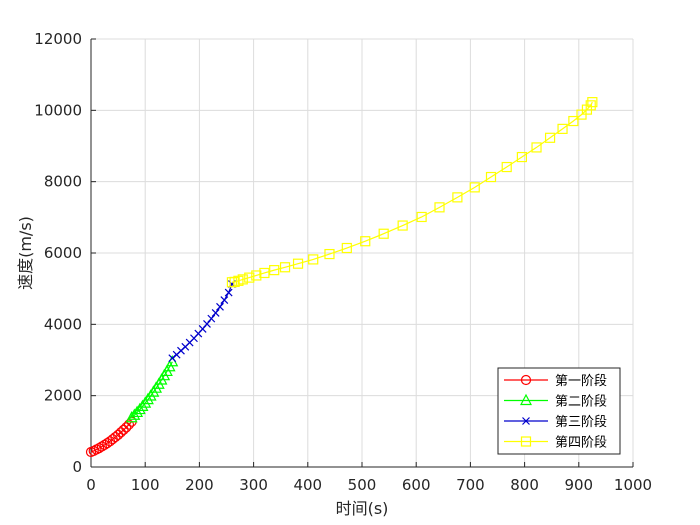  I want to click on x-tick-label: 1000, so click(633, 485).